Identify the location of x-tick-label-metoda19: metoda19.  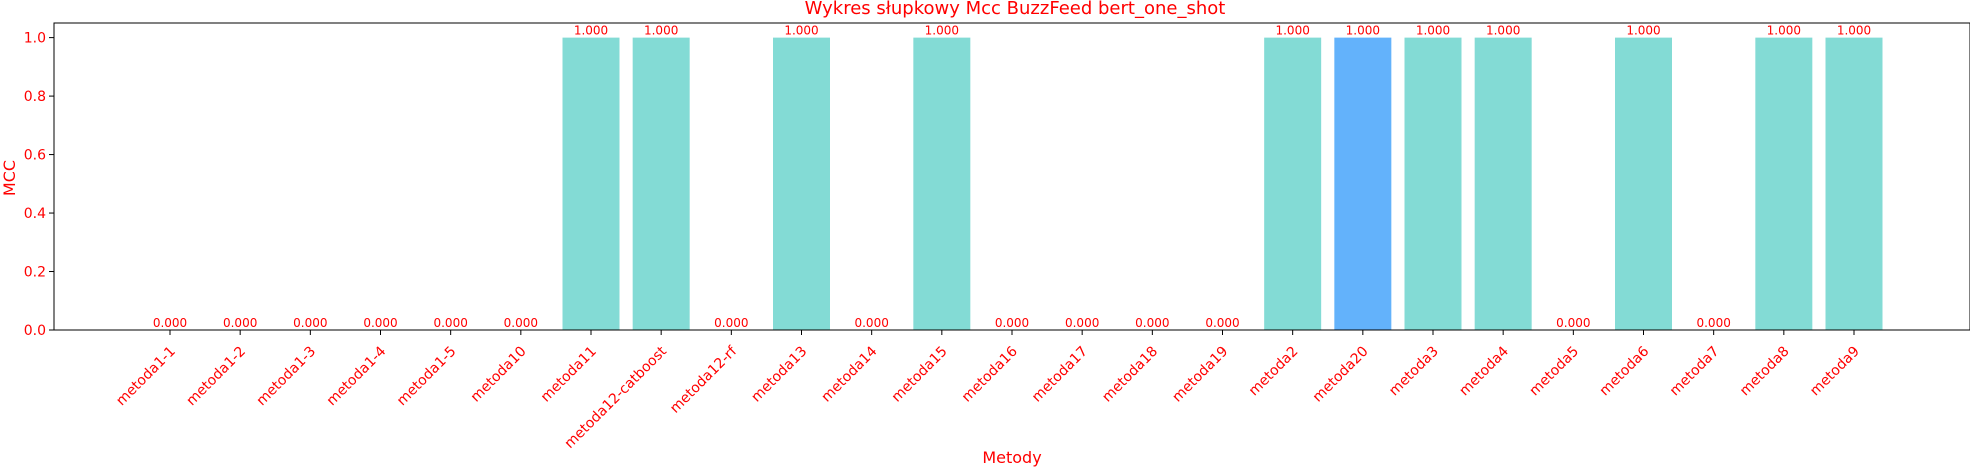
(1200, 375).